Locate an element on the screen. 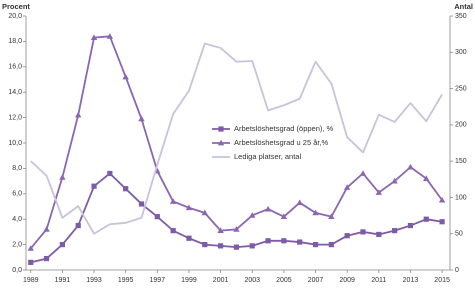 Image resolution: width=475 pixels, height=308 pixels. y-tick-label: 14,0 is located at coordinates (15, 92).